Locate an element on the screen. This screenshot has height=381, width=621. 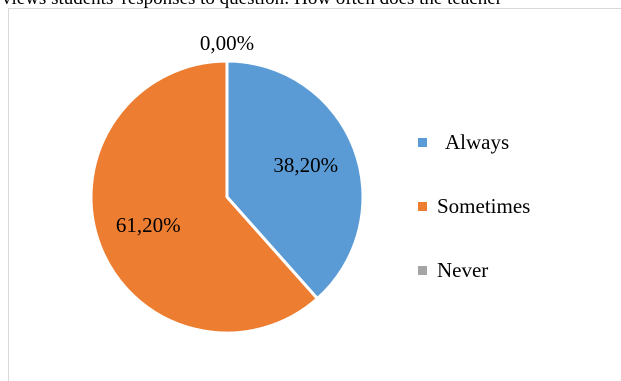
legend-swatch-always is located at coordinates (422, 142).